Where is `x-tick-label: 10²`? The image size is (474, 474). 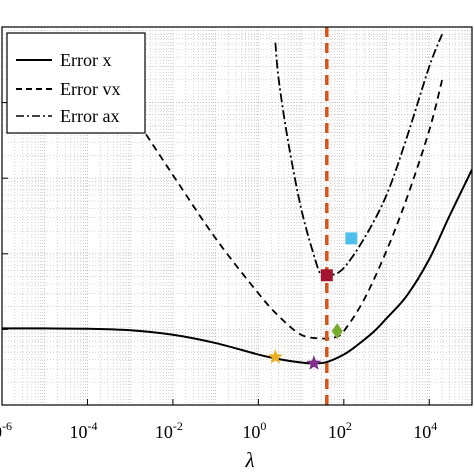 x-tick-label: 10² is located at coordinates (340, 430).